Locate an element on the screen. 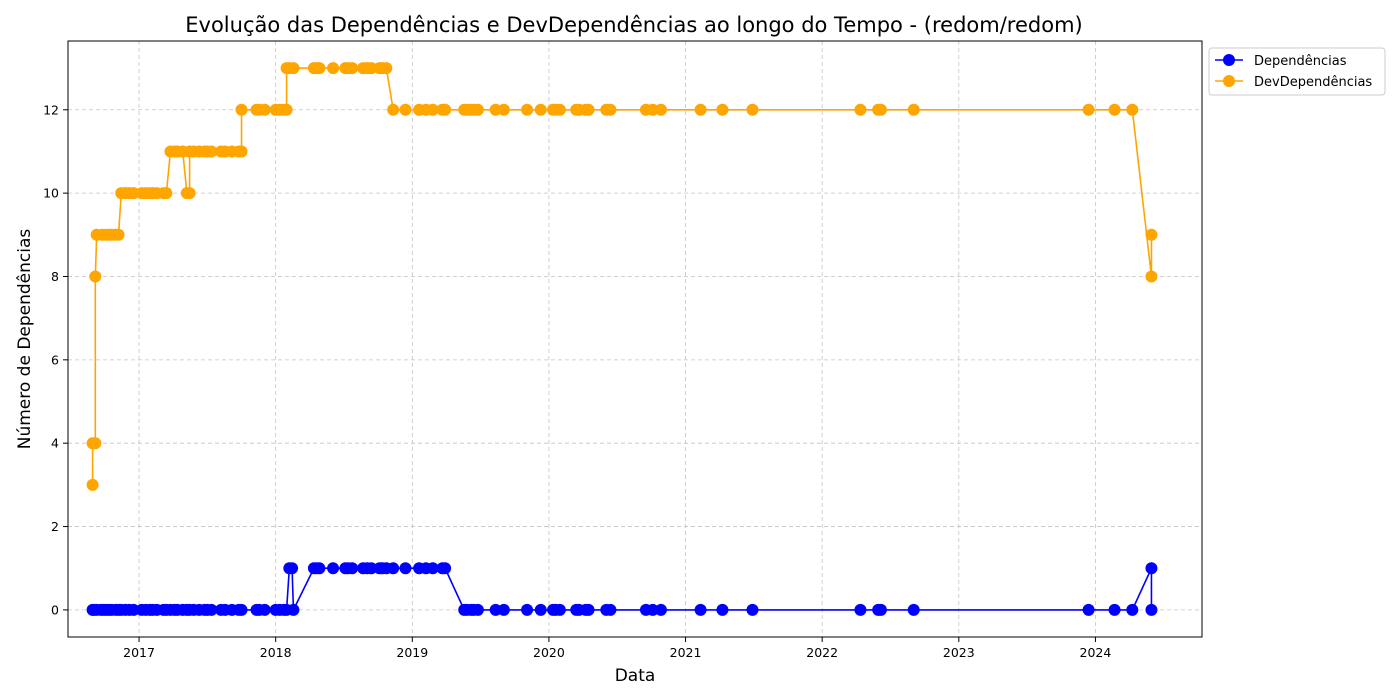  x-tick-label: 2023 is located at coordinates (959, 652).